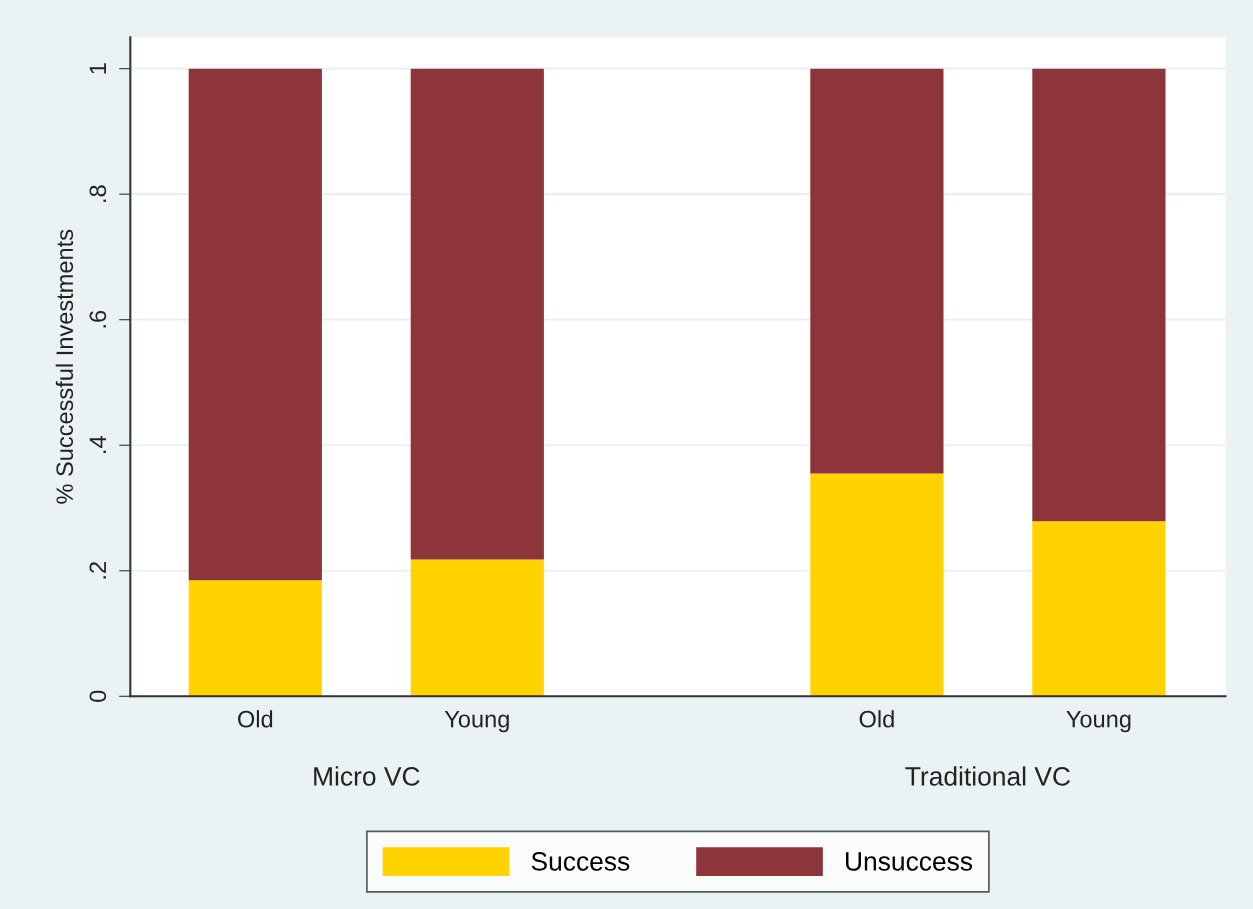 The width and height of the screenshot is (1253, 909). Describe the element at coordinates (97, 444) in the screenshot. I see `y-tick-label: .4` at that location.